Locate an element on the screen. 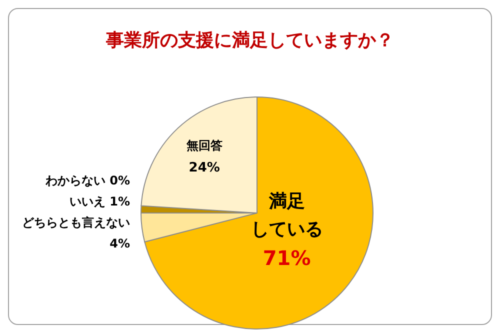 Image resolution: width=500 pixels, height=333 pixels. slice-label: どちらとも言えない is located at coordinates (76, 223).